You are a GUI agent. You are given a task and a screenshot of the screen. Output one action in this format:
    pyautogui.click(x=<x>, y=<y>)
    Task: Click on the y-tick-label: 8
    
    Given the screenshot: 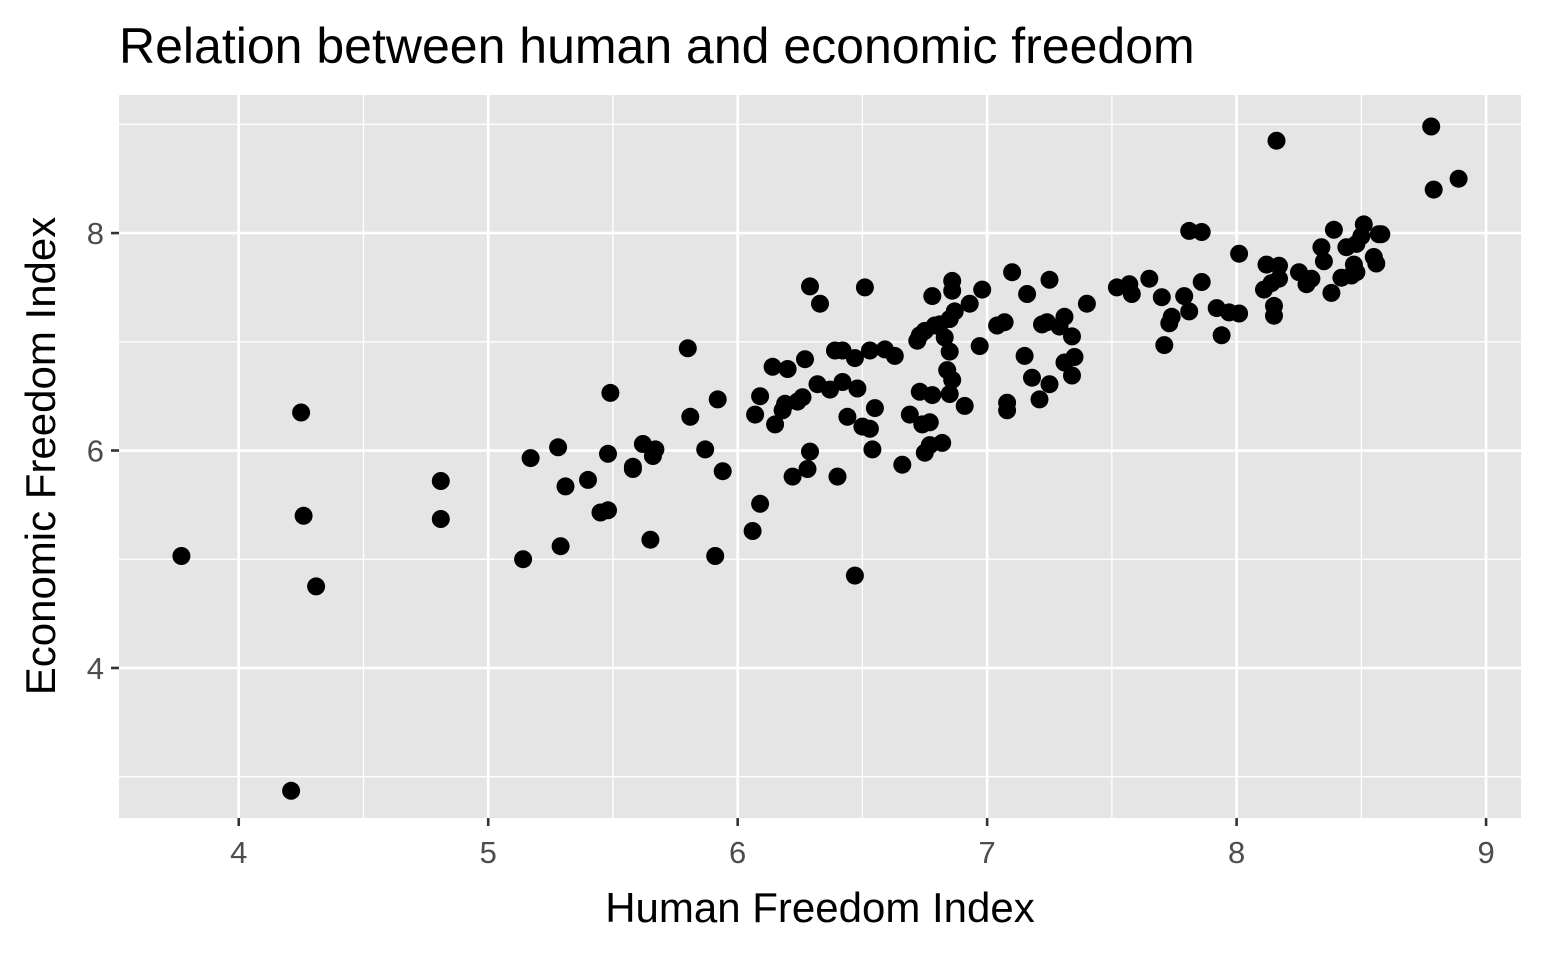 What is the action you would take?
    pyautogui.click(x=95, y=233)
    